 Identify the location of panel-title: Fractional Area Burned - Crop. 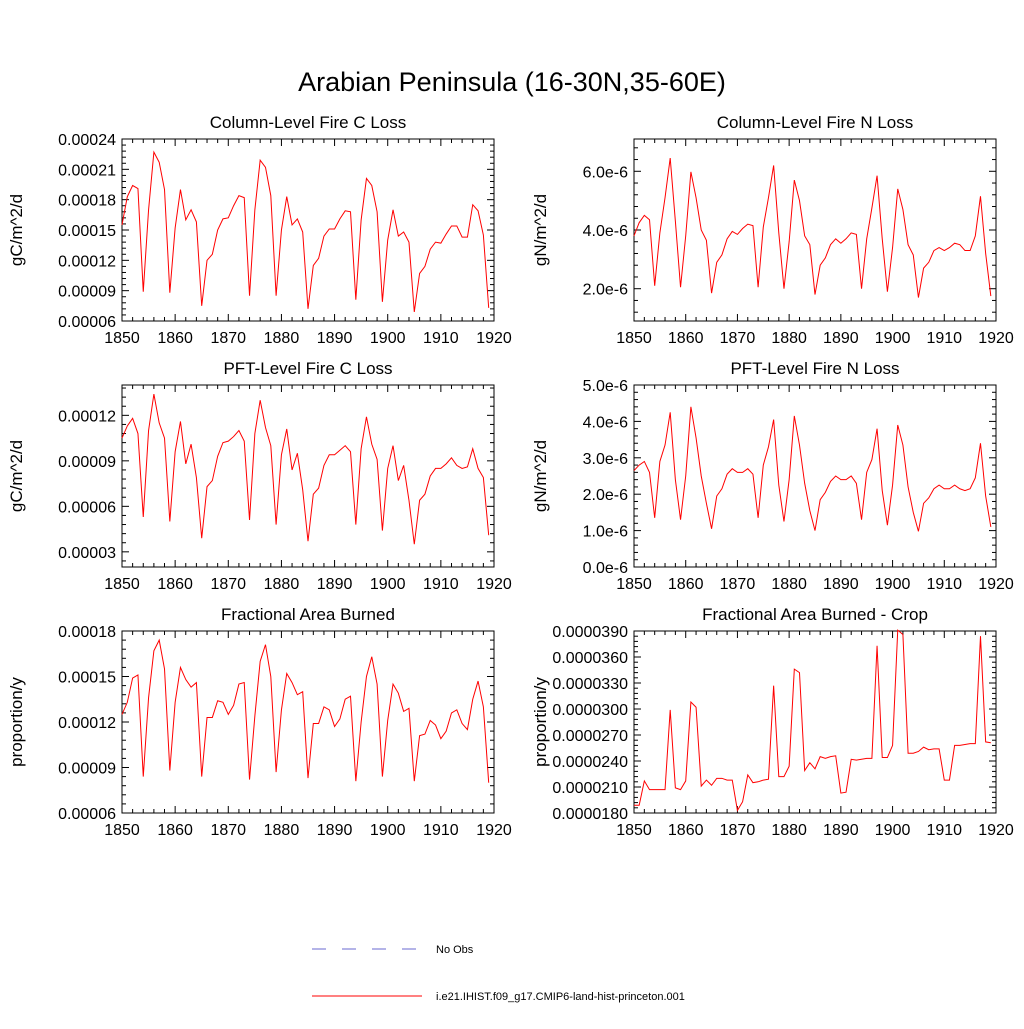
(815, 614).